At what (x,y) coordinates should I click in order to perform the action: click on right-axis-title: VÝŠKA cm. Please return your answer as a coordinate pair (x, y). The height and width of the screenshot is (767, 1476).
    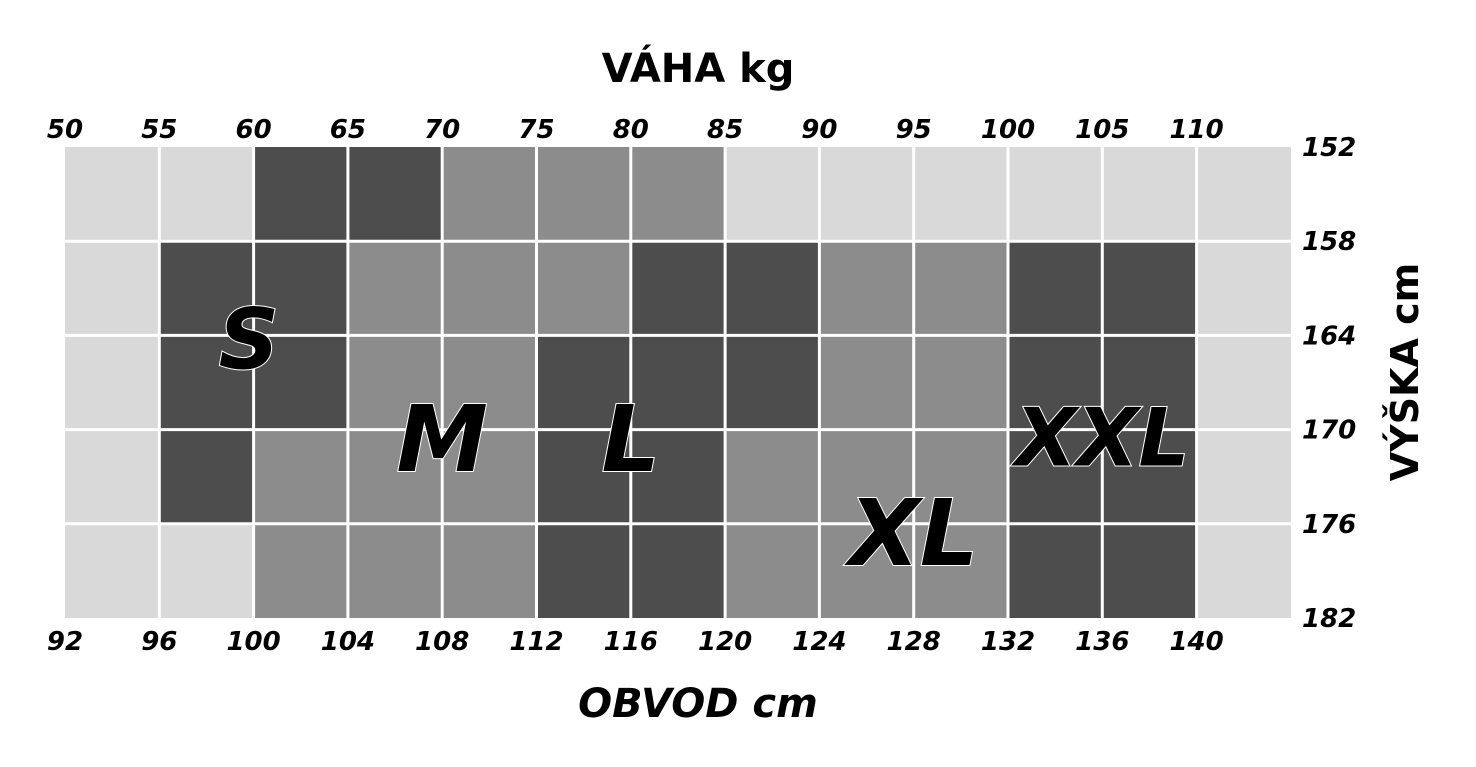
    Looking at the image, I should click on (1405, 372).